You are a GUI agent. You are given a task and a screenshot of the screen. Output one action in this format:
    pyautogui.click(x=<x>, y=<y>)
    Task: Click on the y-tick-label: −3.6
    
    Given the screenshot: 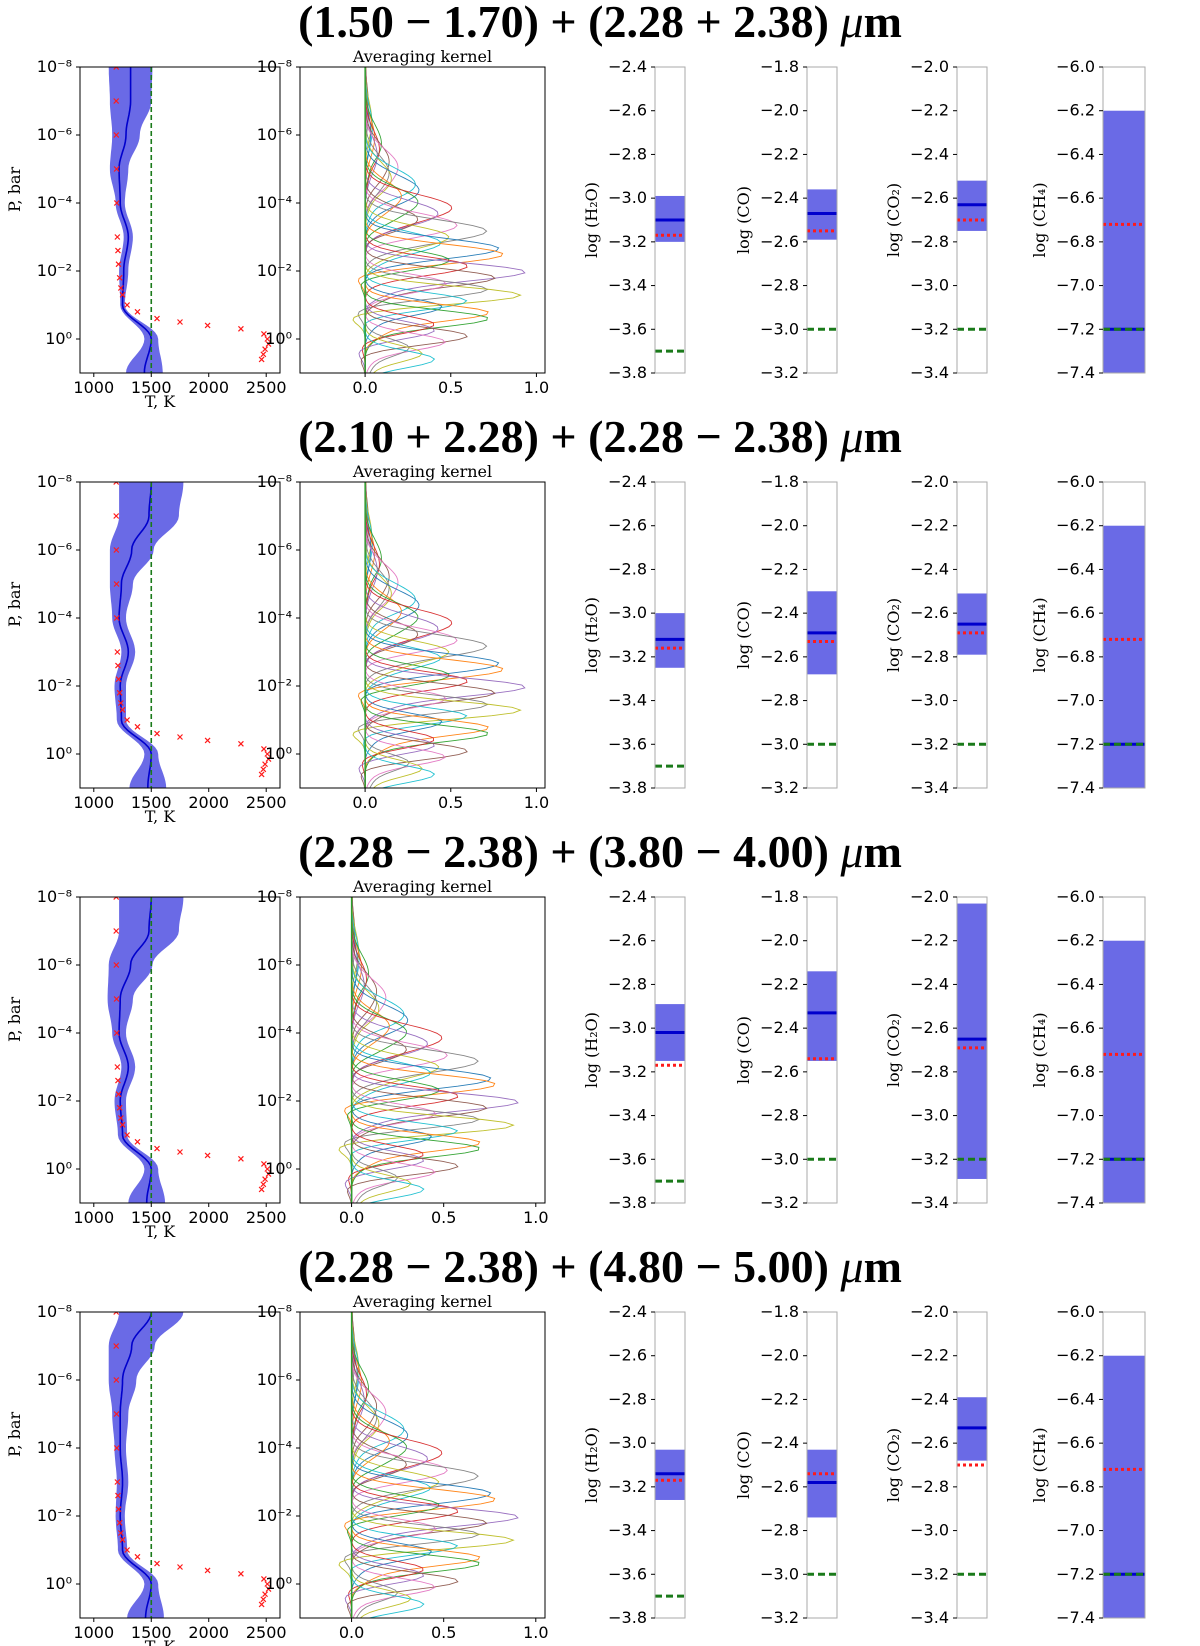 What is the action you would take?
    pyautogui.click(x=627, y=1573)
    